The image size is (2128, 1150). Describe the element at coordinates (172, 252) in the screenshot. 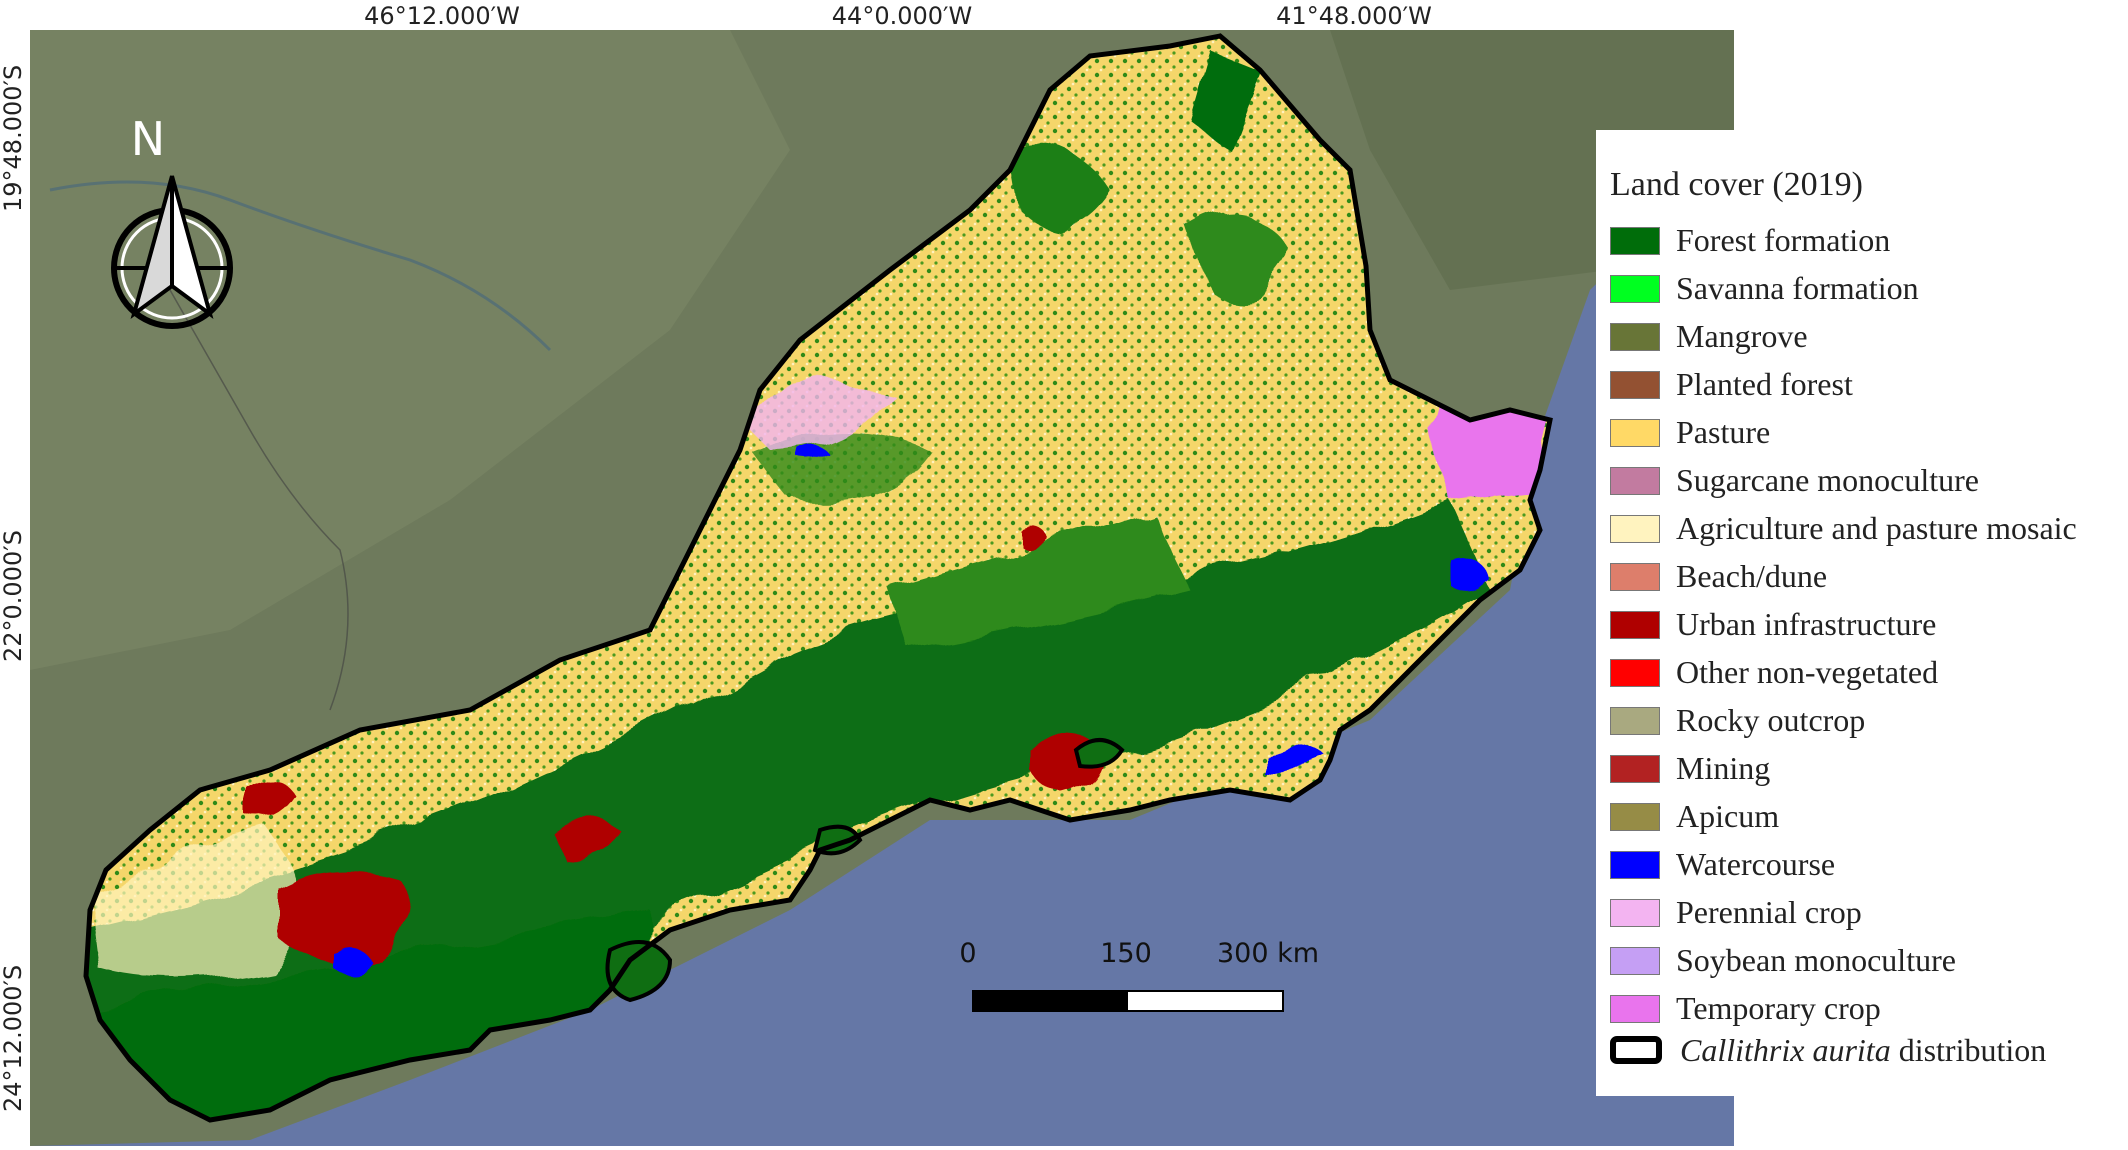

I see `north-arrow-icon` at that location.